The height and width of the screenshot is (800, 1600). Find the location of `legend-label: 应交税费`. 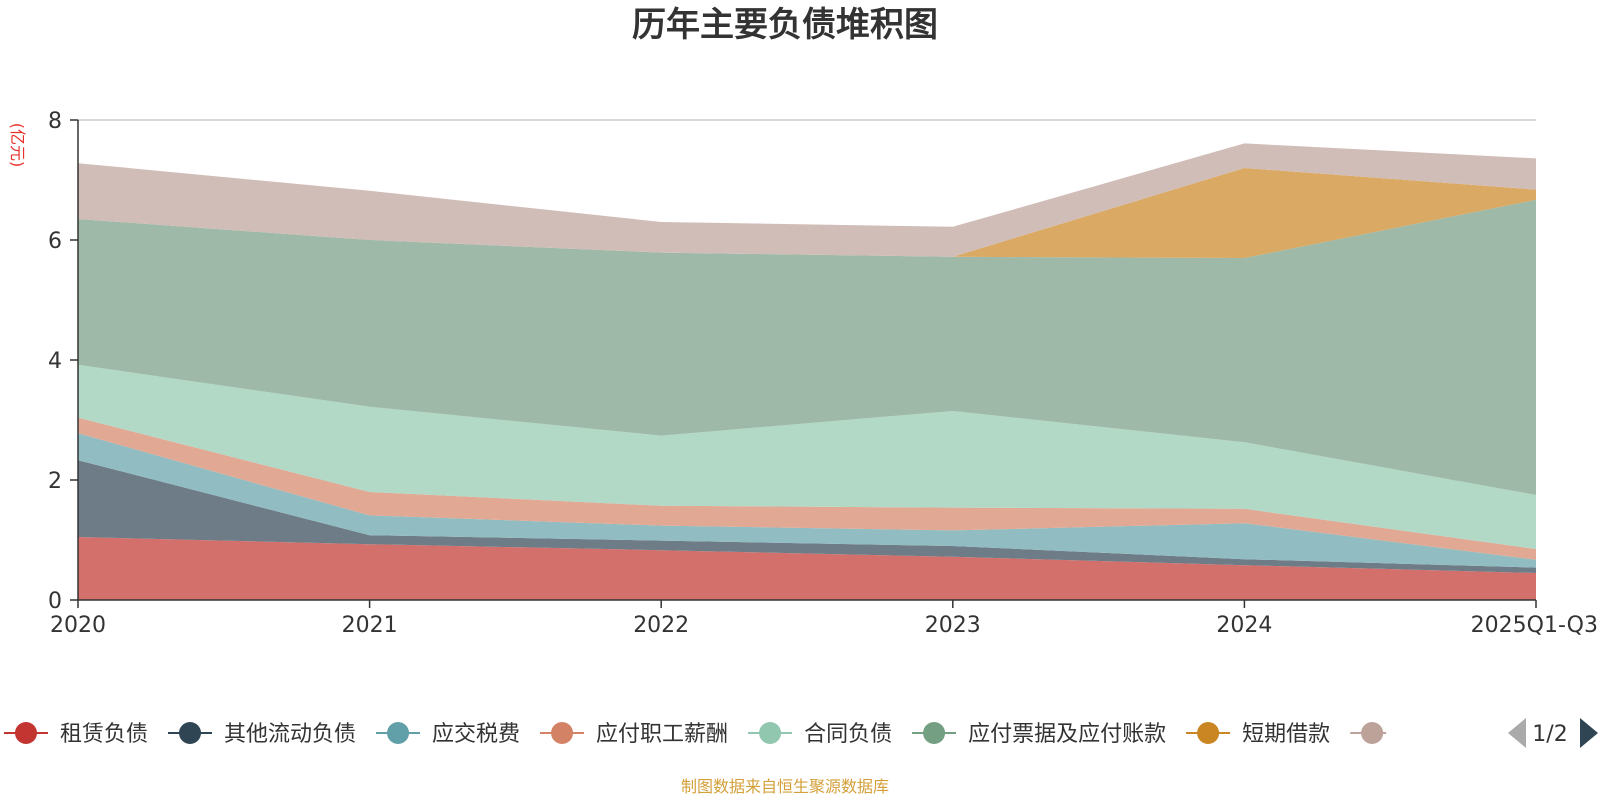

legend-label: 应交税费 is located at coordinates (476, 734).